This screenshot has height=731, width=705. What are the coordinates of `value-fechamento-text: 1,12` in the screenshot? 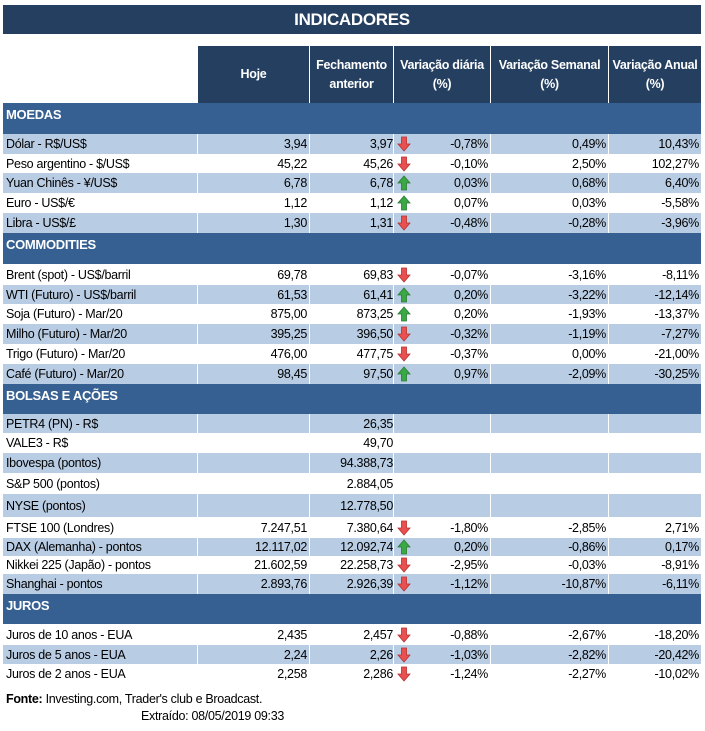 It's located at (381, 203).